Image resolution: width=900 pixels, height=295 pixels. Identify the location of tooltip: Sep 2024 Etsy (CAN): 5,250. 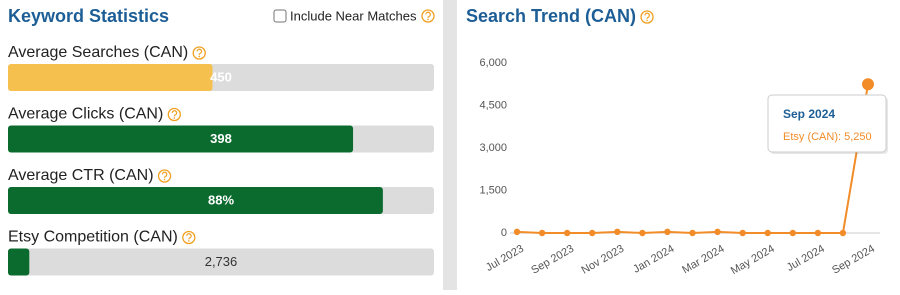
(827, 124).